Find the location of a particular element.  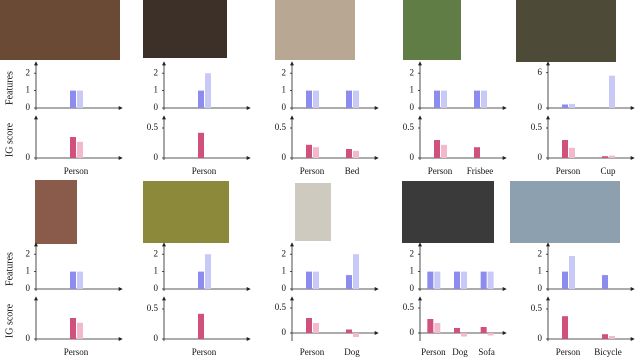

x-tick-label: Sofa is located at coordinates (486, 352).